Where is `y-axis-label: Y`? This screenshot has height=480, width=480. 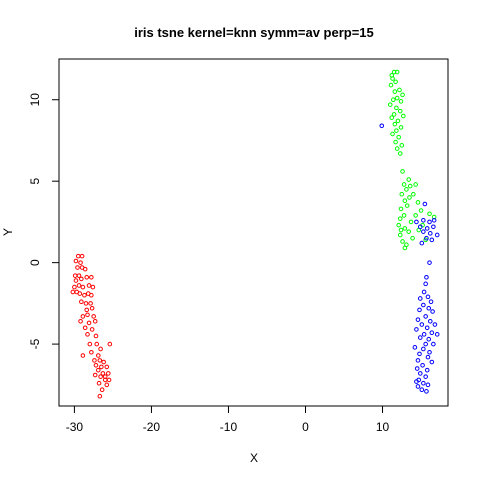
y-axis-label: Y is located at coordinates (8, 232).